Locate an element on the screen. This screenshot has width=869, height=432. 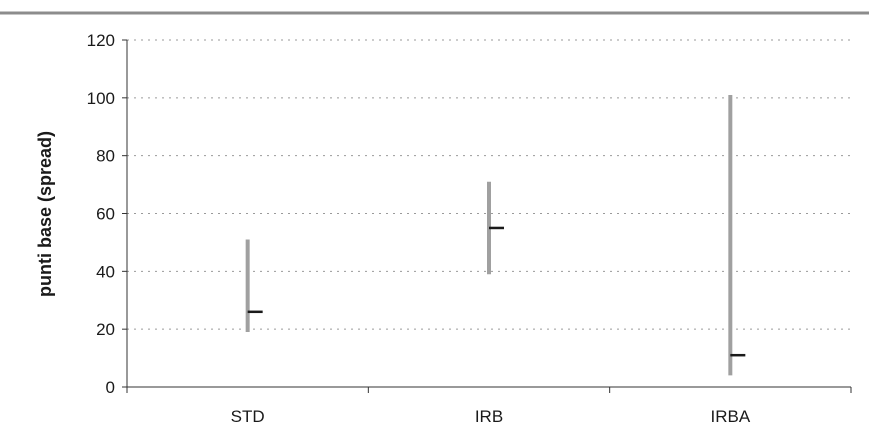
y-tick-label: 0 is located at coordinates (110, 387).